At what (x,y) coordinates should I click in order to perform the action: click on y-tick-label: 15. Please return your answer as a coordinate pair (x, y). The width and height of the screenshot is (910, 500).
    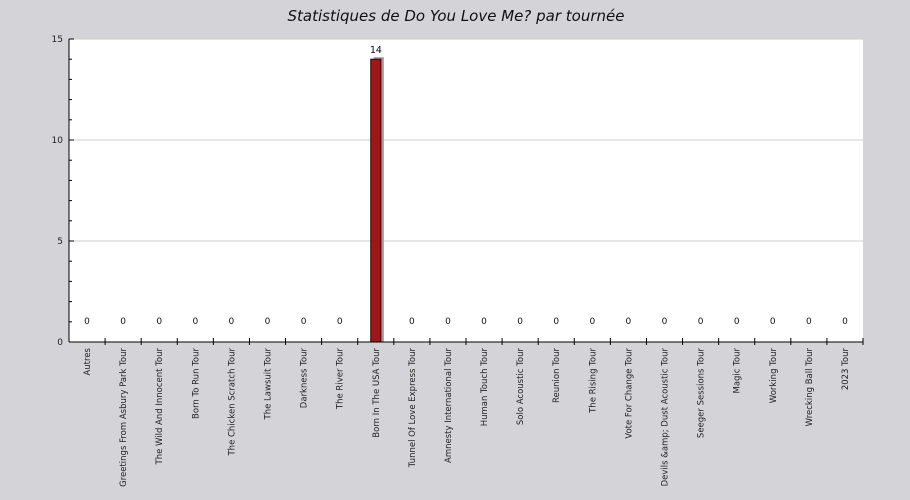
    Looking at the image, I should click on (57, 40).